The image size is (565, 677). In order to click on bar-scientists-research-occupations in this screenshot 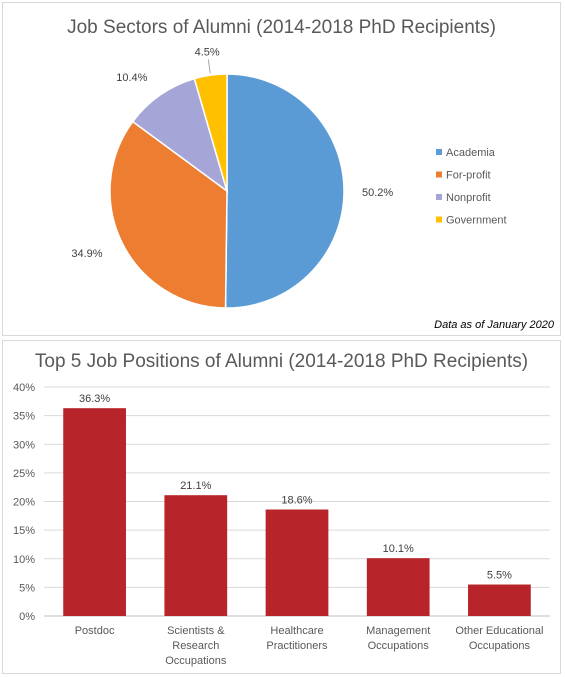, I will do `click(196, 555)`.